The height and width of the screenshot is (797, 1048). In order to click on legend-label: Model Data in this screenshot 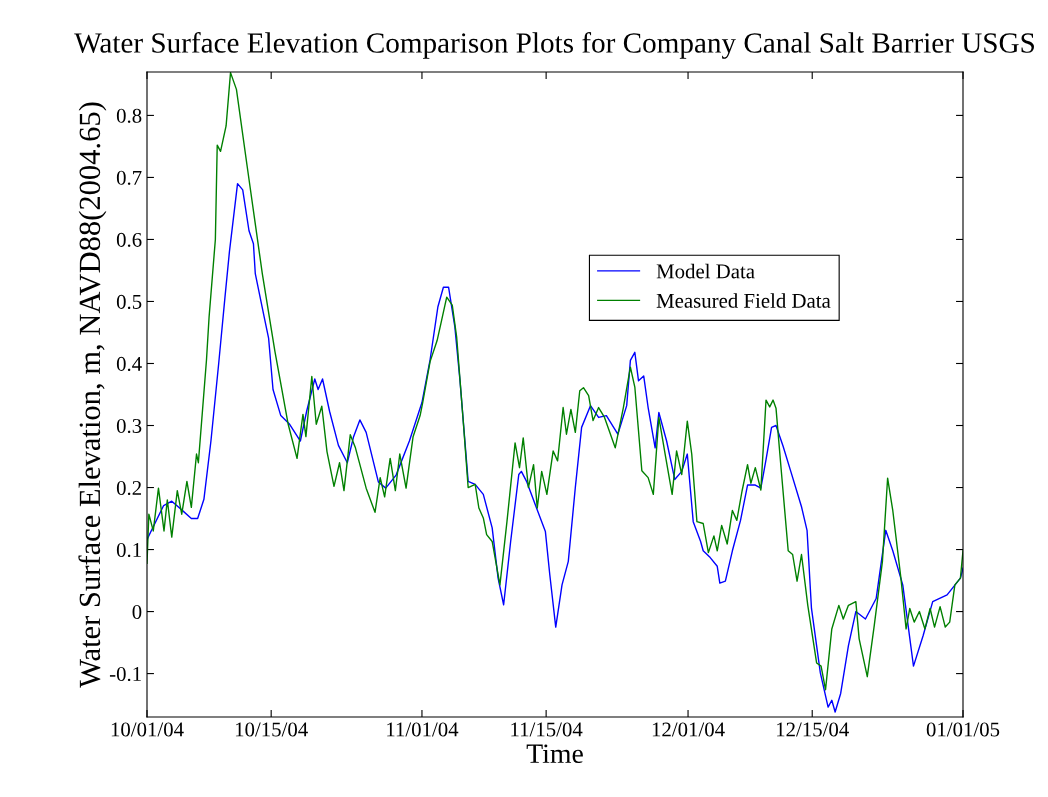, I will do `click(705, 271)`.